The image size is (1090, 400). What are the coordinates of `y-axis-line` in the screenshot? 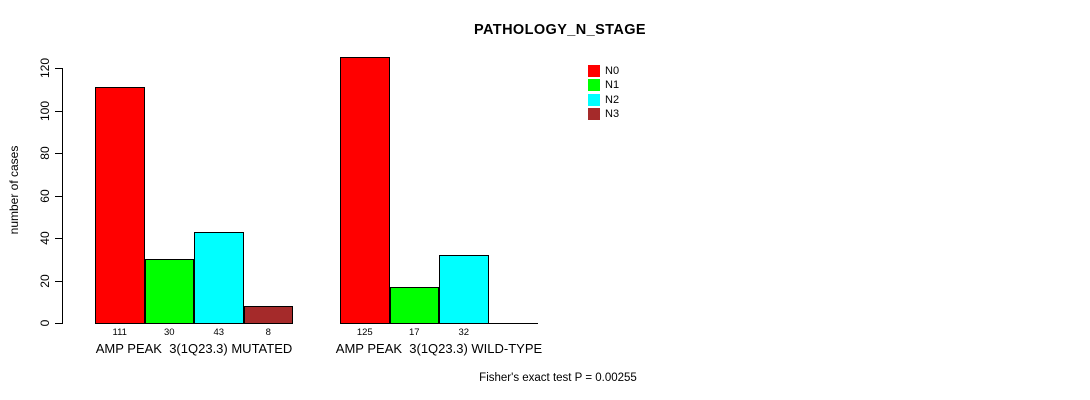 It's located at (62, 196).